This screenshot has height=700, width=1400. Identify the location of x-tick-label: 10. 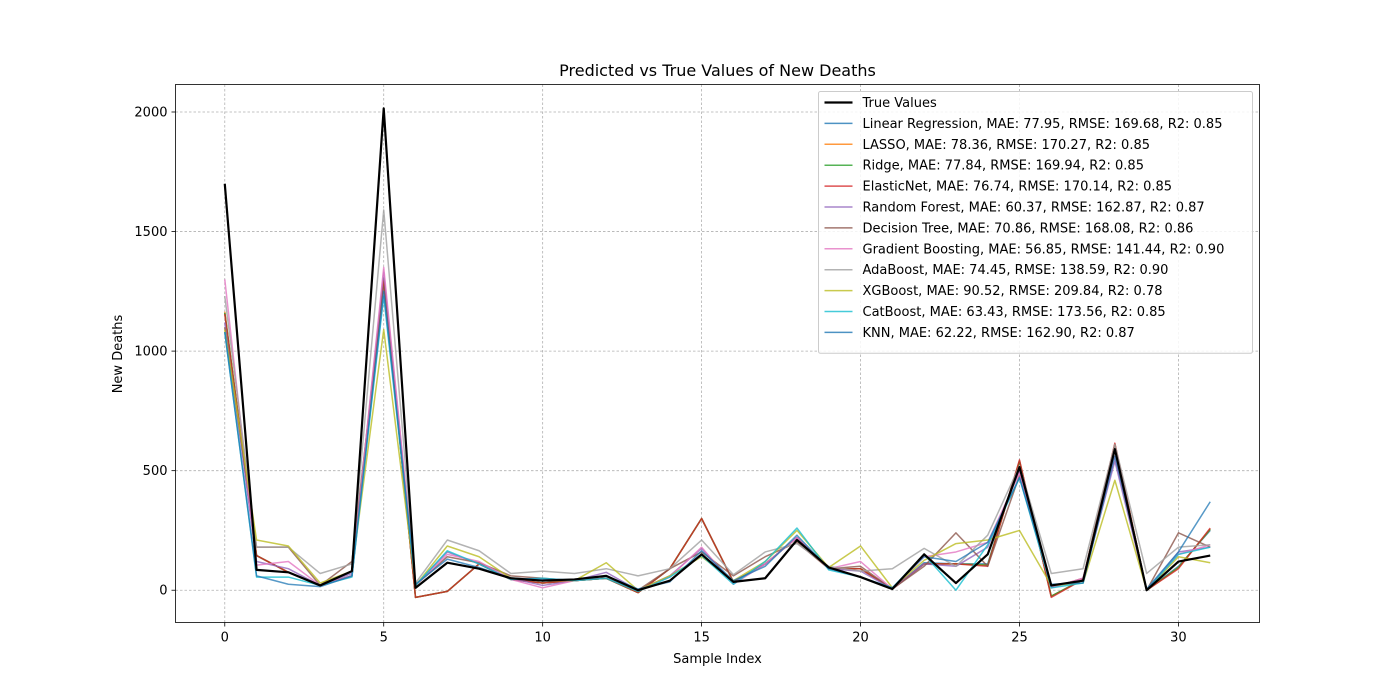
(542, 638).